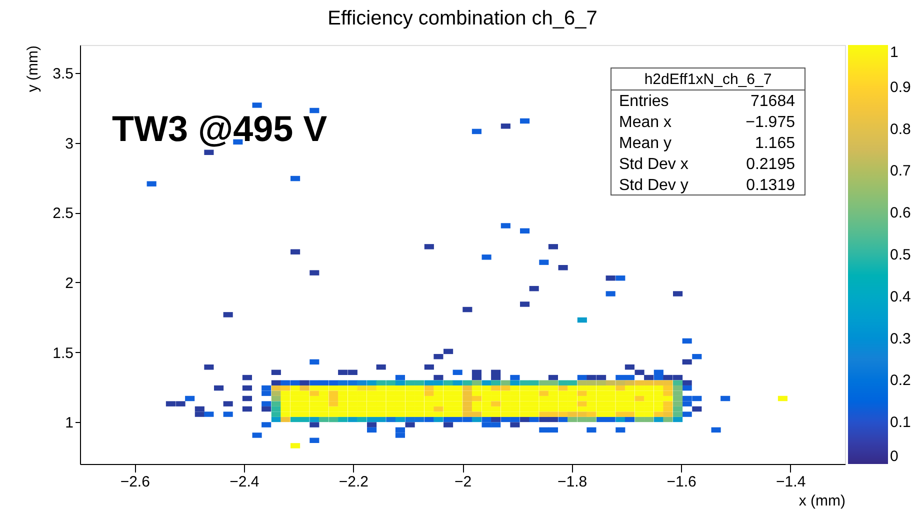 The image size is (923, 513). What do you see at coordinates (653, 185) in the screenshot?
I see `annotation: Std Dev y` at bounding box center [653, 185].